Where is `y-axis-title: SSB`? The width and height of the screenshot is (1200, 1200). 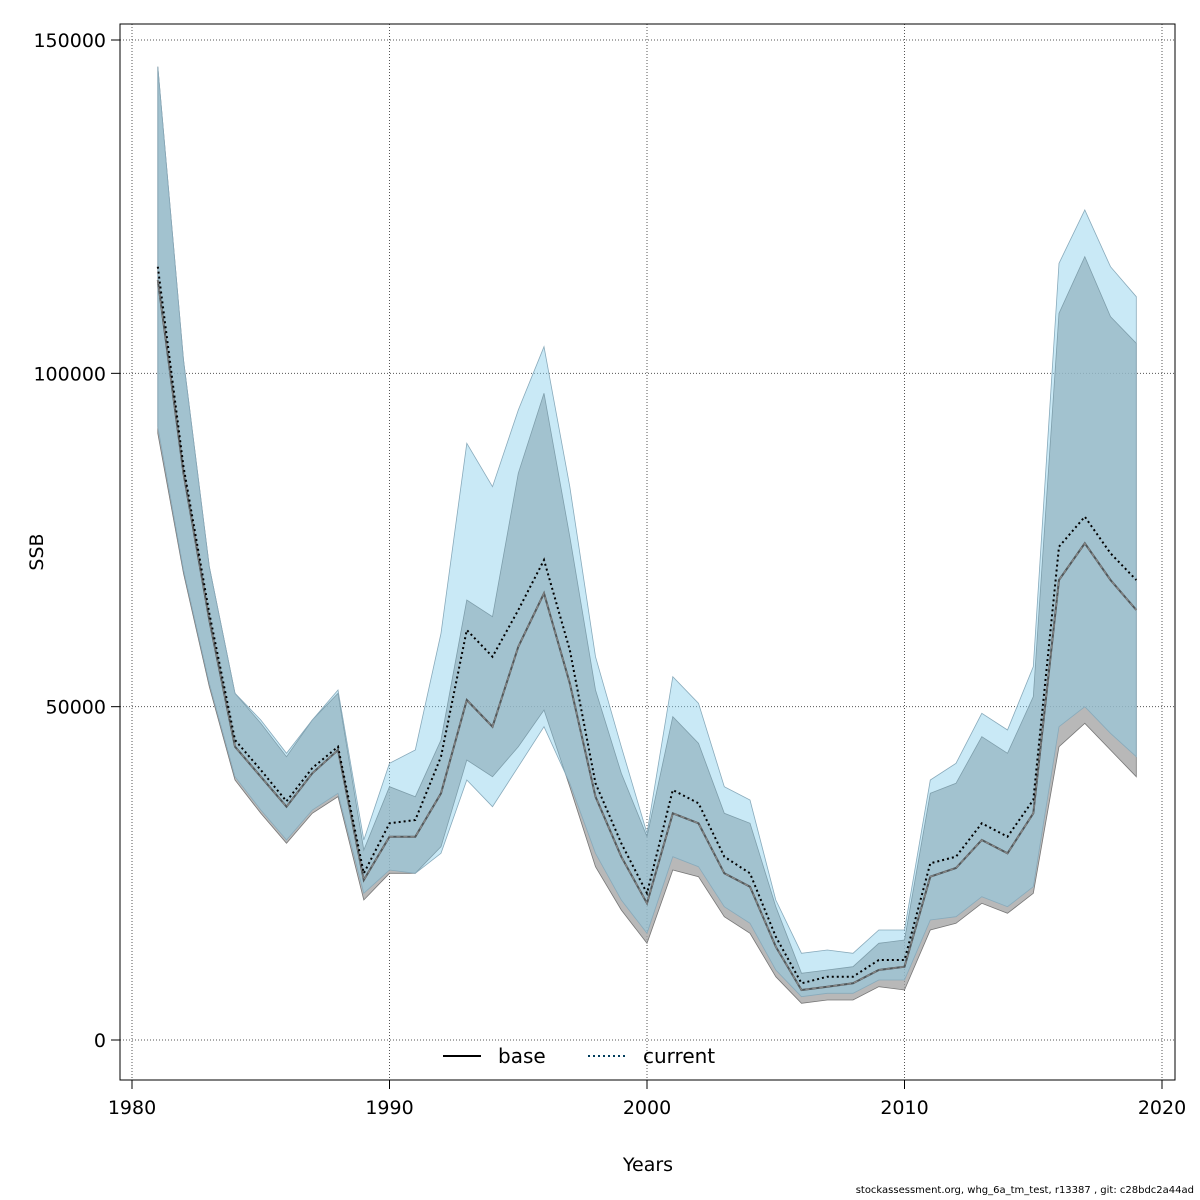 y-axis-title: SSB is located at coordinates (37, 551).